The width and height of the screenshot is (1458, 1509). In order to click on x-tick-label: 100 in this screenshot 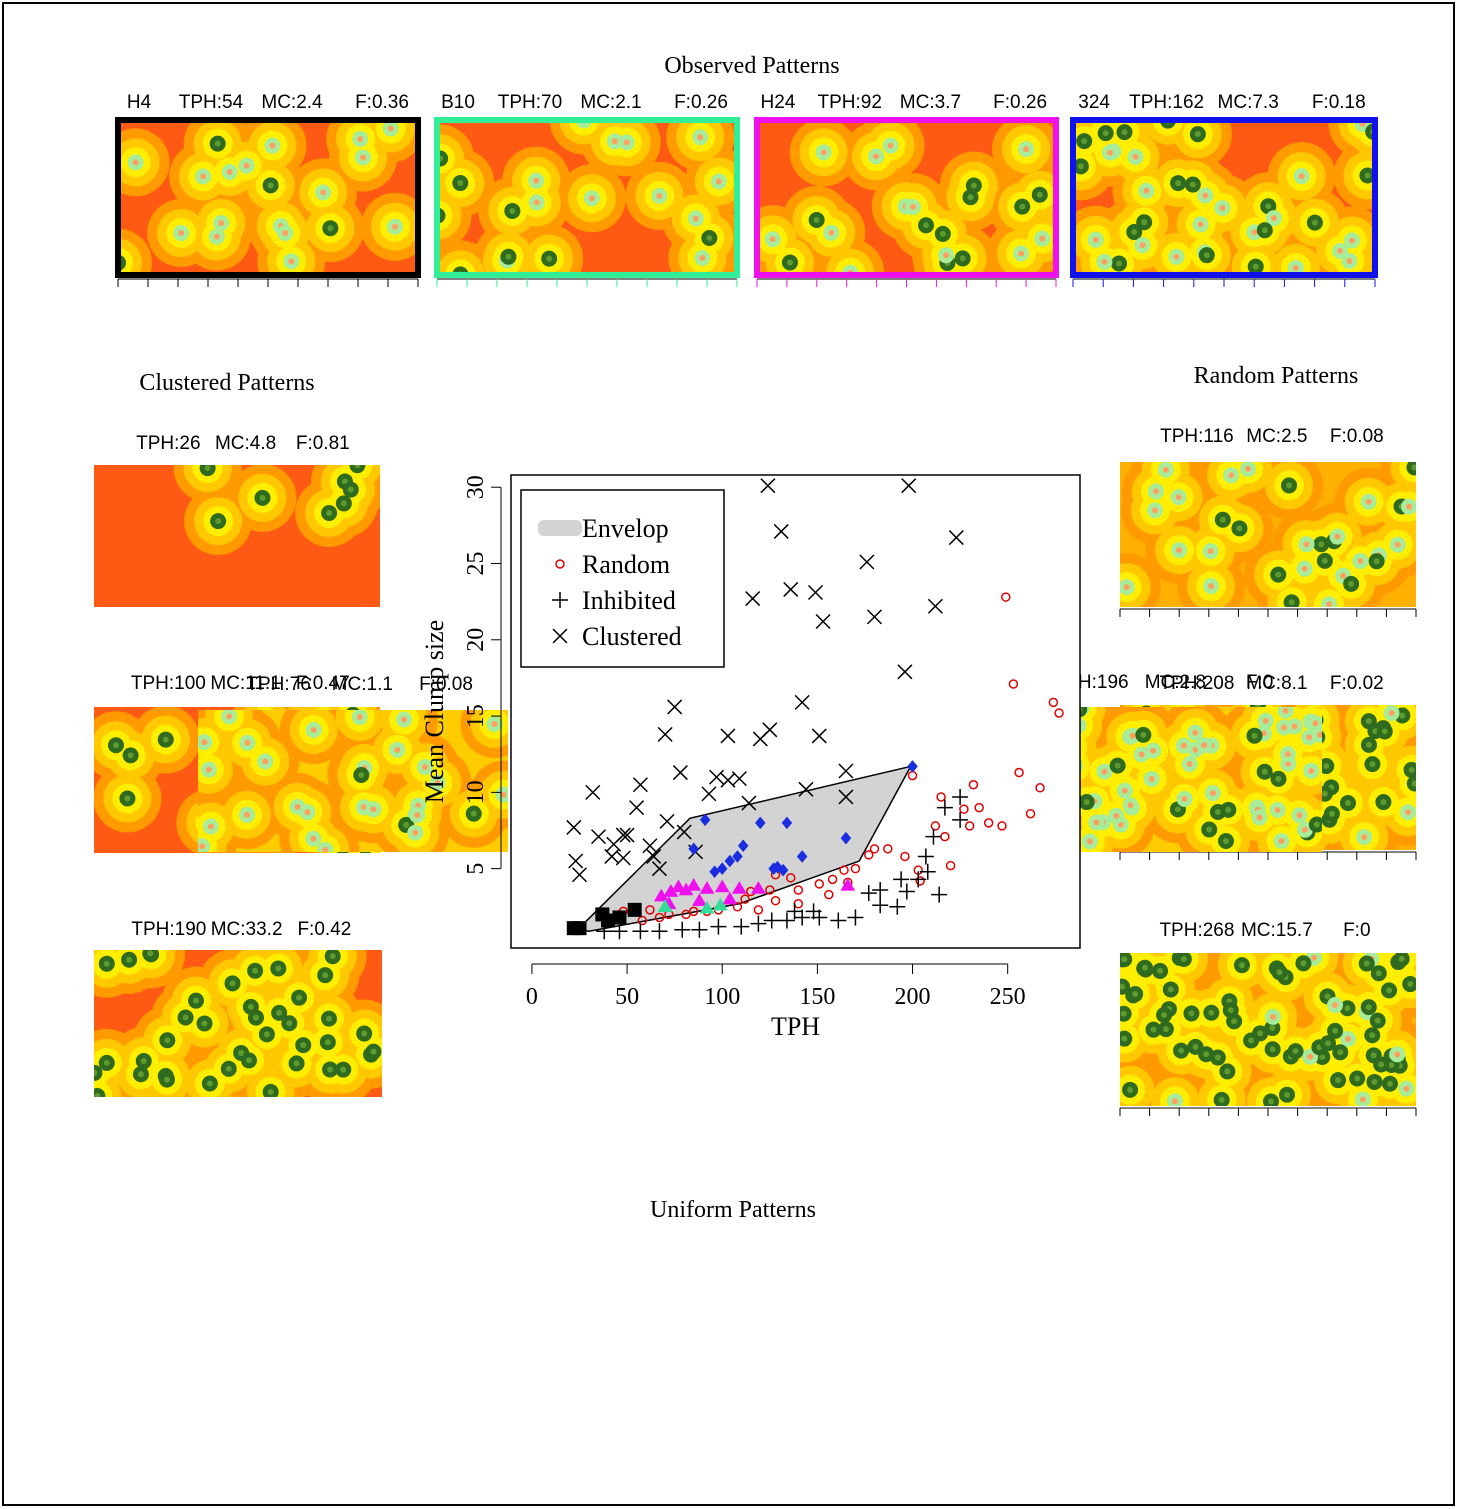, I will do `click(722, 997)`.